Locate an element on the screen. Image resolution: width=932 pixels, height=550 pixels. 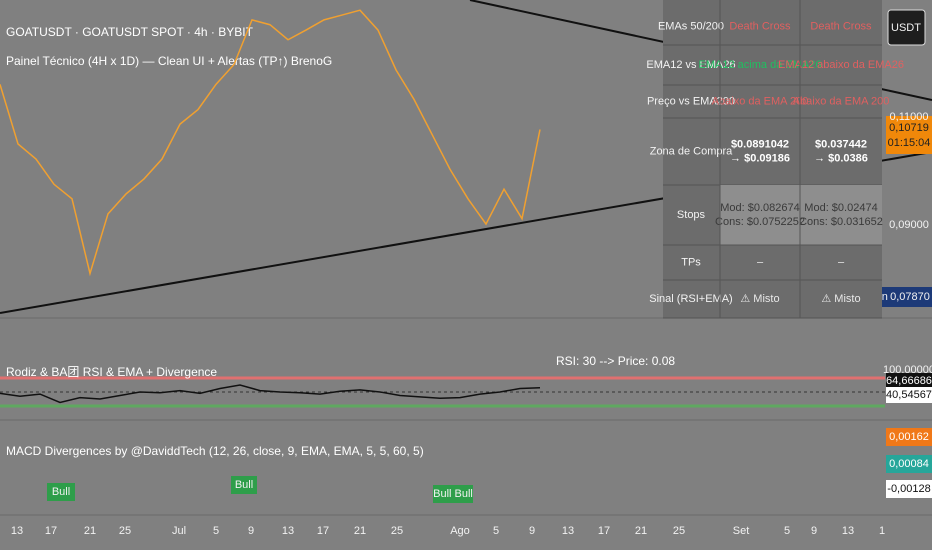
table-cell: Cons: $0.0752252 is located at coordinates (760, 222).